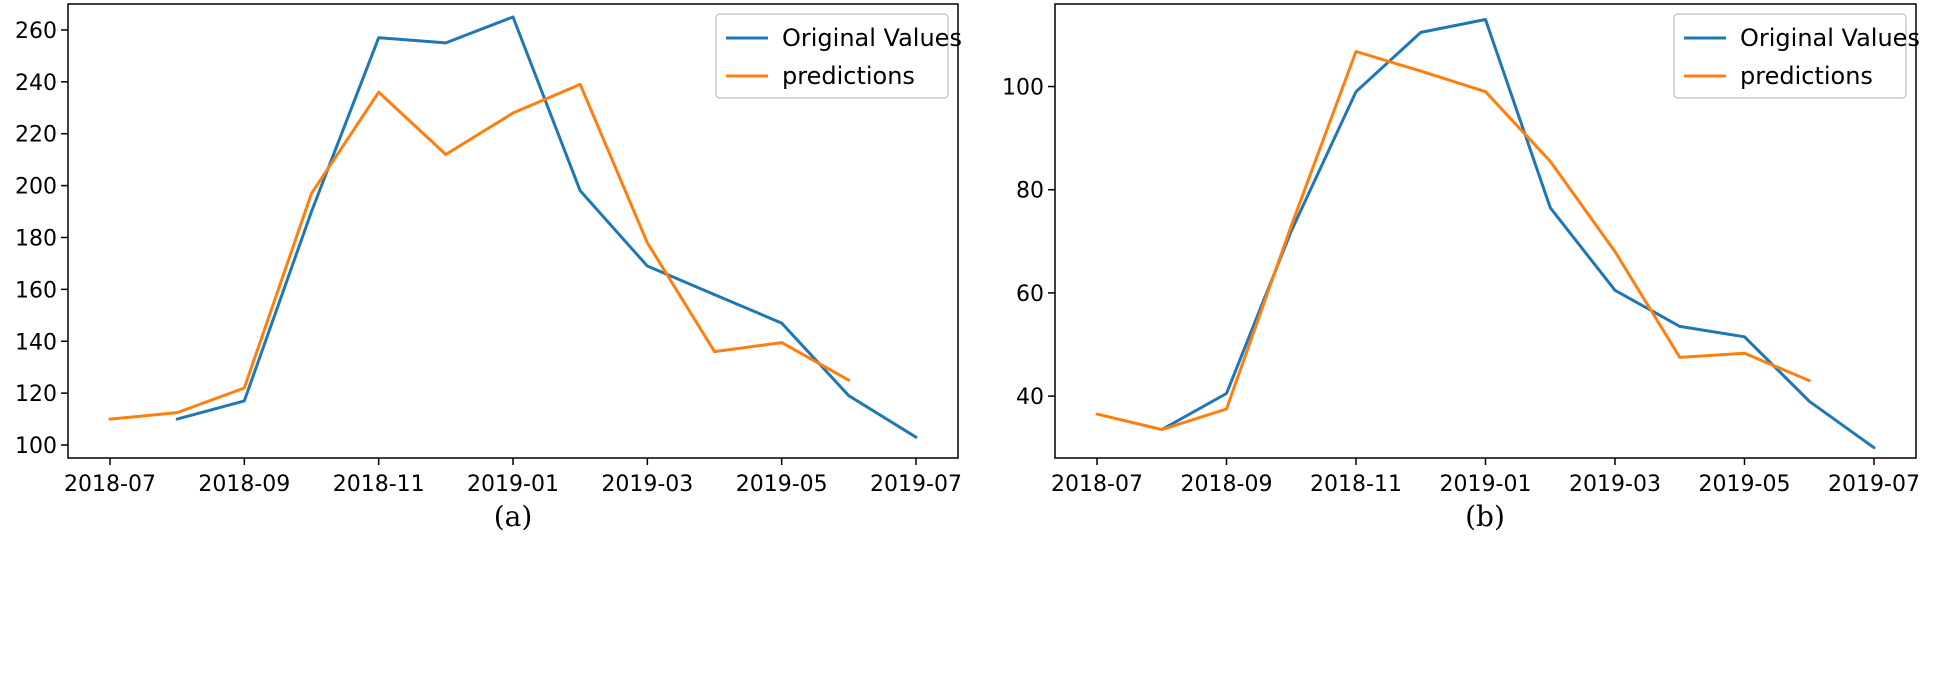 The height and width of the screenshot is (673, 1938). Describe the element at coordinates (36, 31) in the screenshot. I see `y-tick-label: 260` at that location.